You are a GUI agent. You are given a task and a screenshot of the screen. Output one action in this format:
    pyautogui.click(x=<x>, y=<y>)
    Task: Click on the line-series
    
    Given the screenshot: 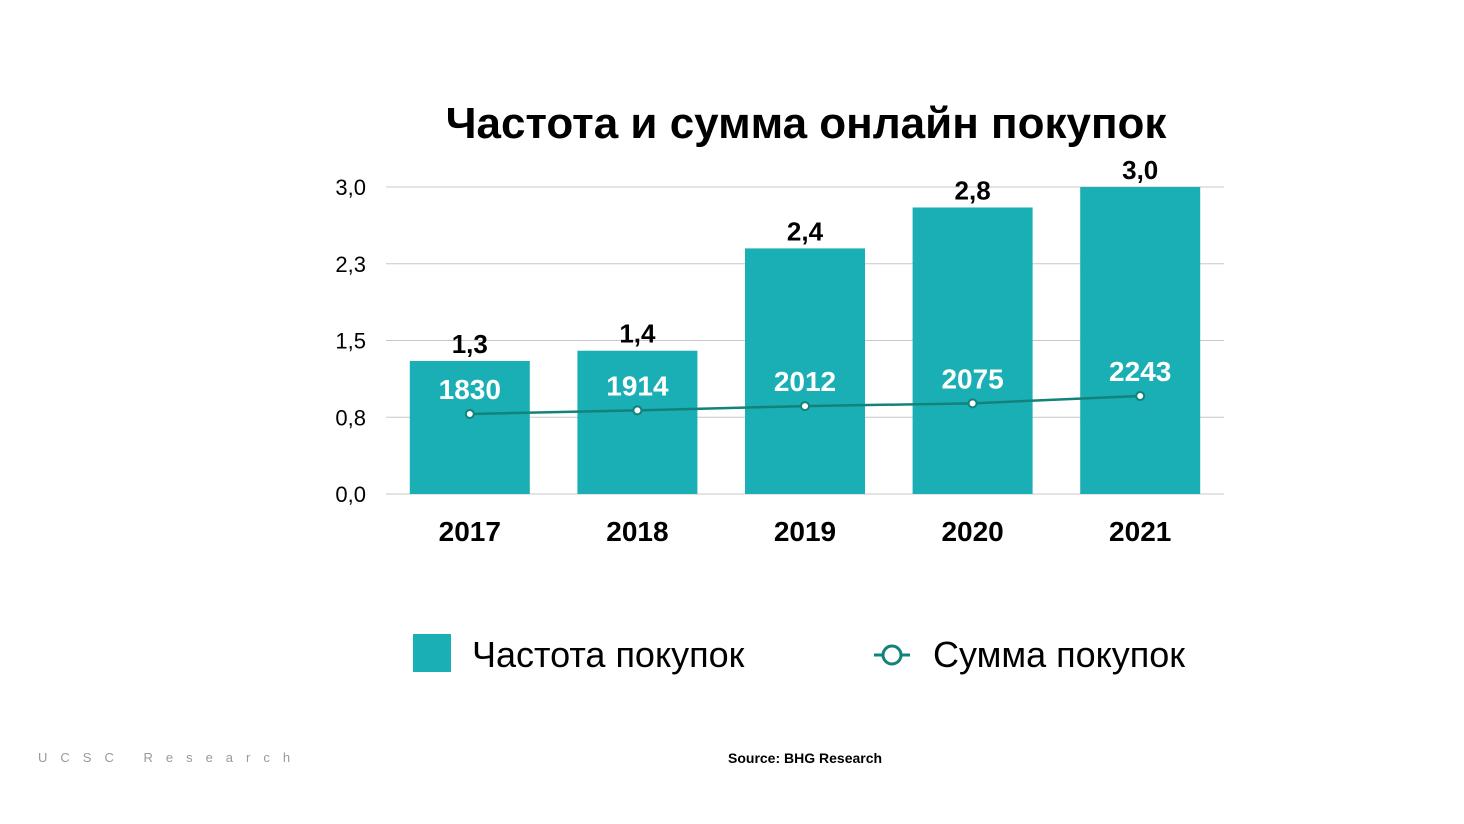 What is the action you would take?
    pyautogui.click(x=805, y=405)
    